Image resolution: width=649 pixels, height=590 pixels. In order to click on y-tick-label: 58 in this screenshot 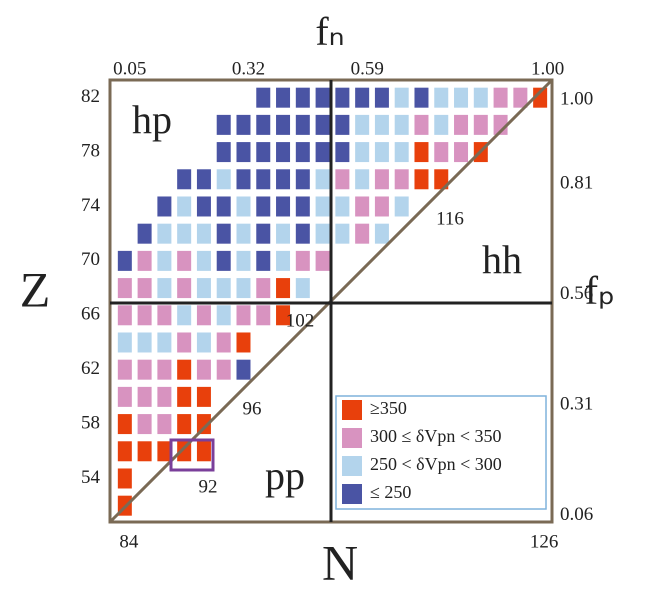, I will do `click(90, 422)`.